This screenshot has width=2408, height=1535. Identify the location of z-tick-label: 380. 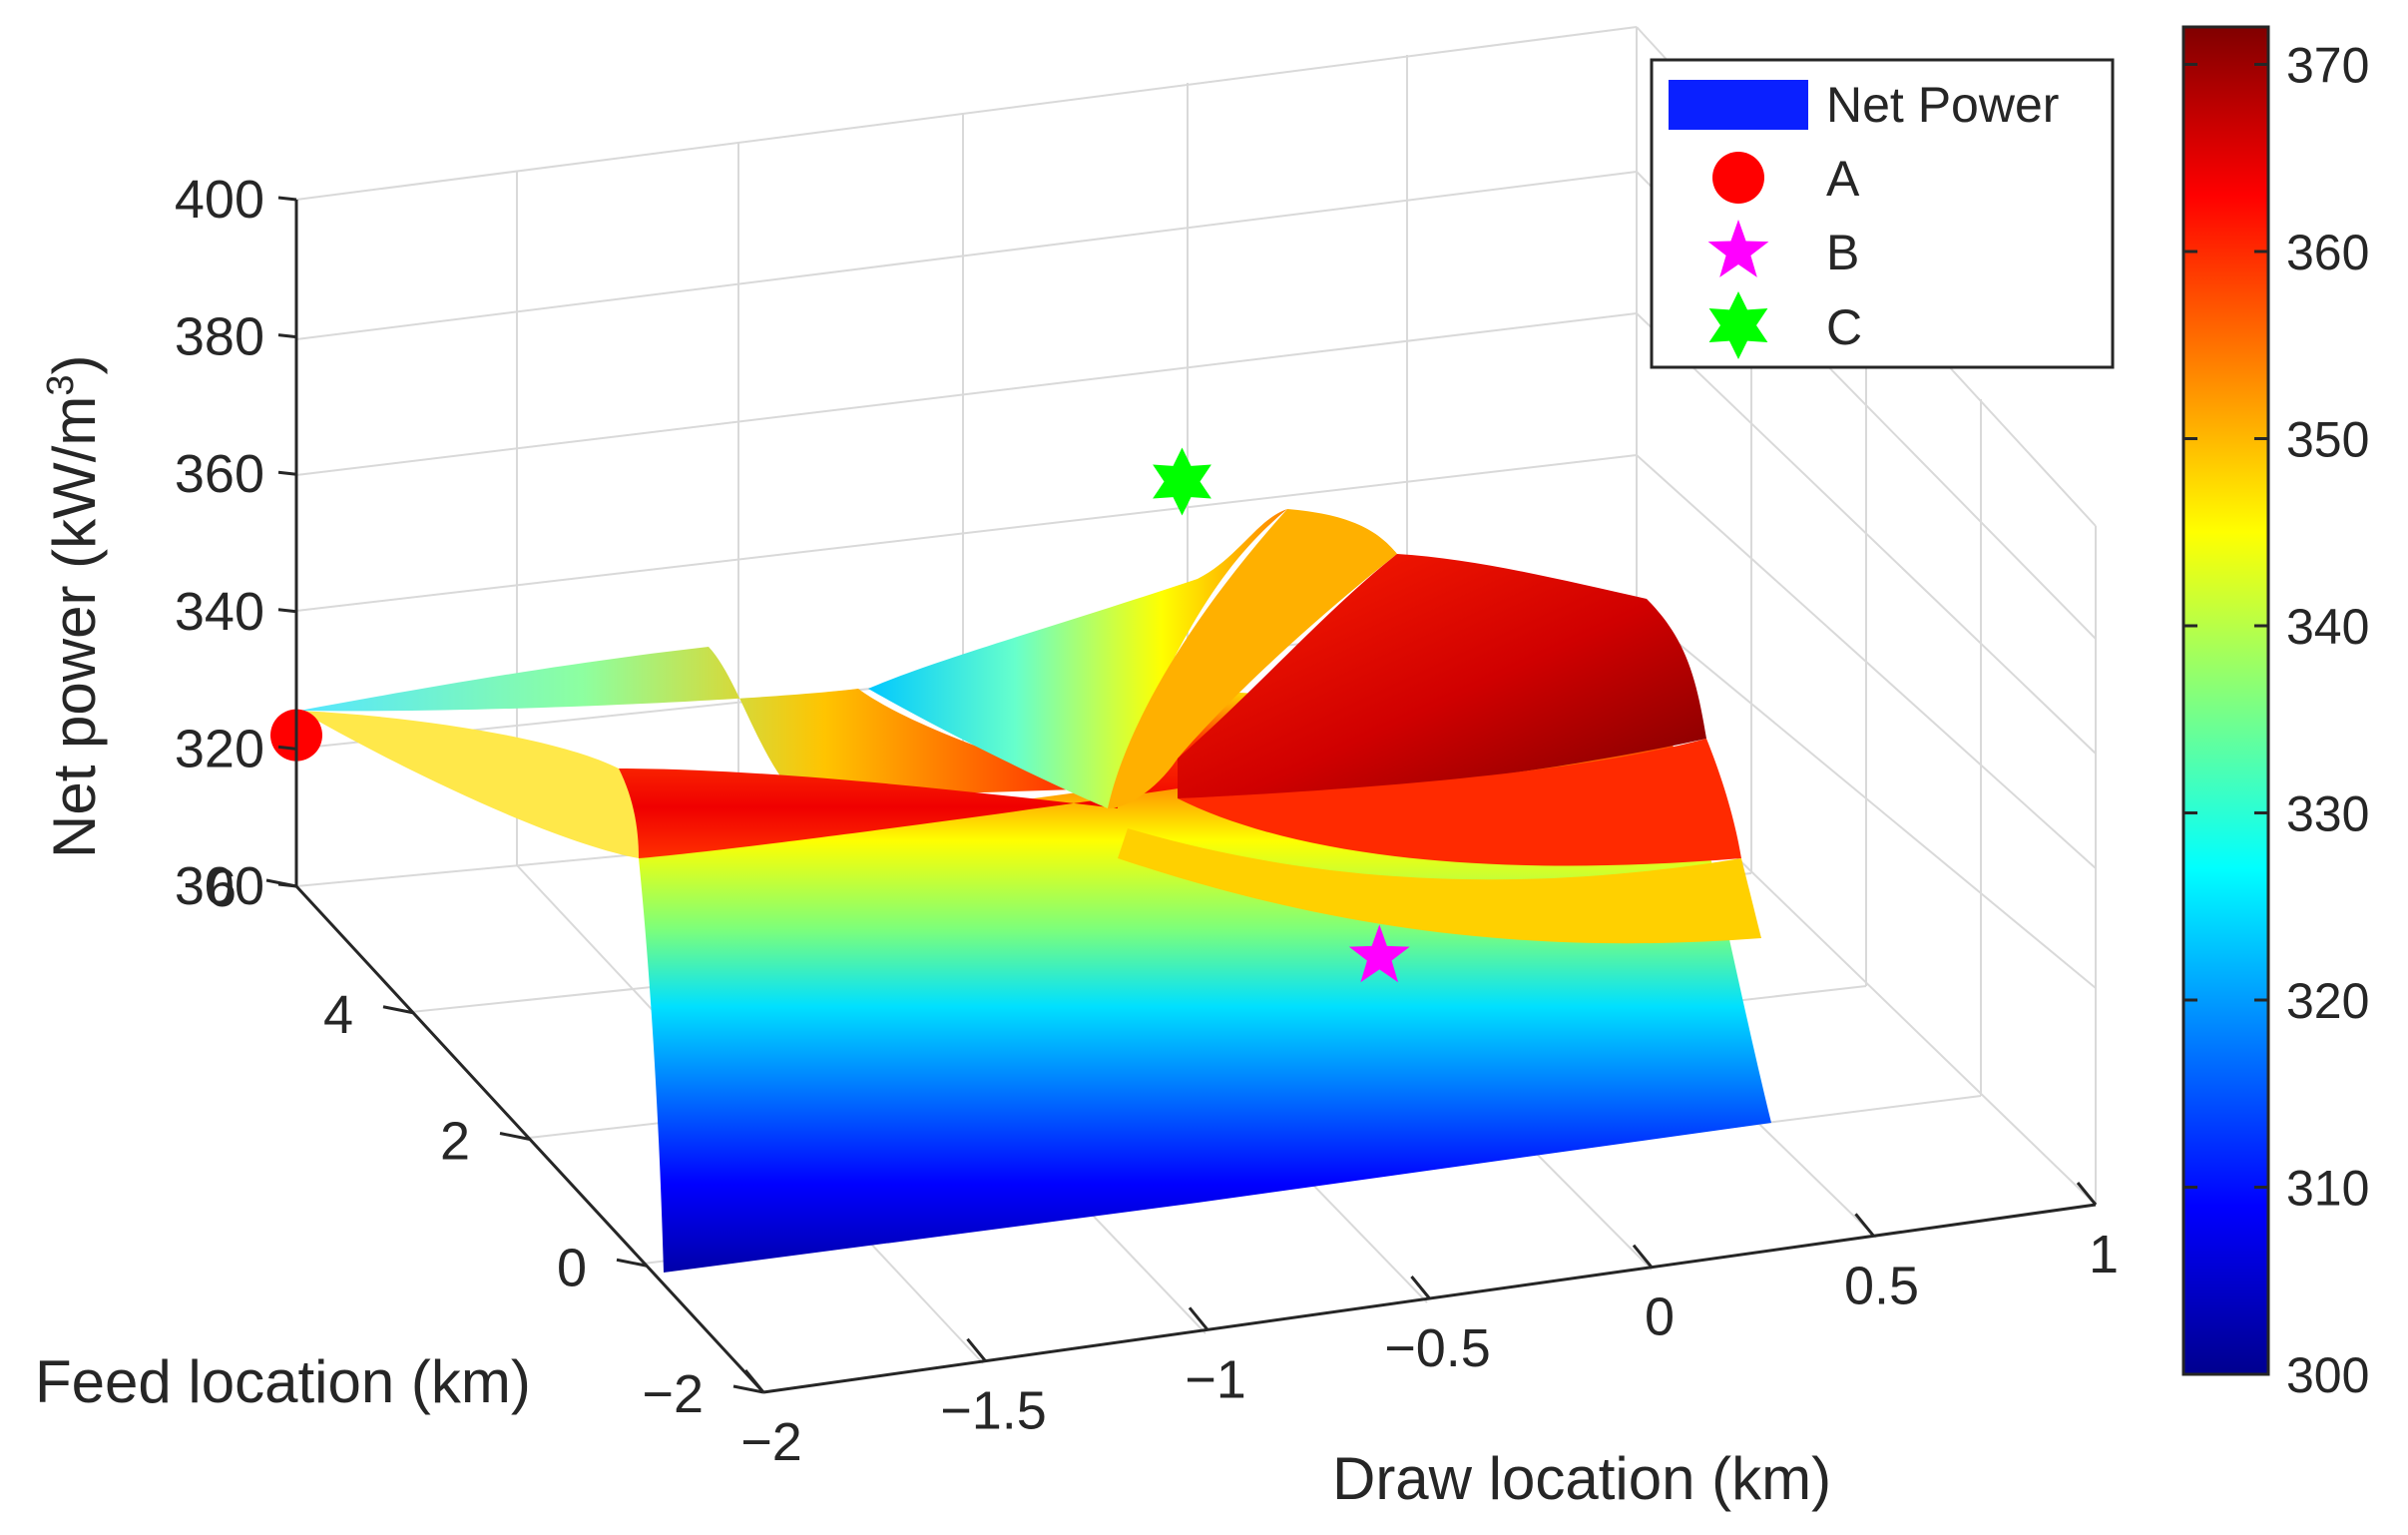
(219, 337).